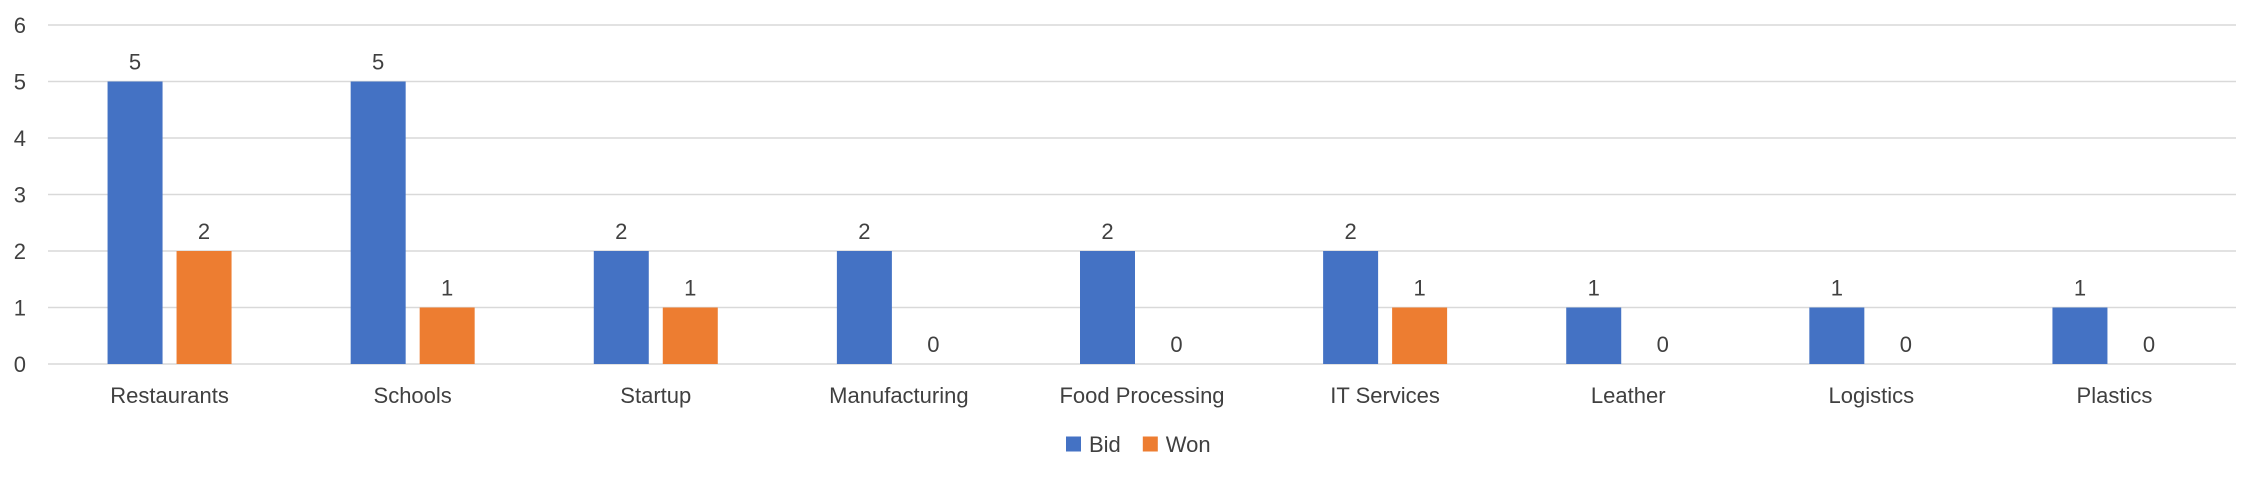  I want to click on category-label: Logistics, so click(1872, 395).